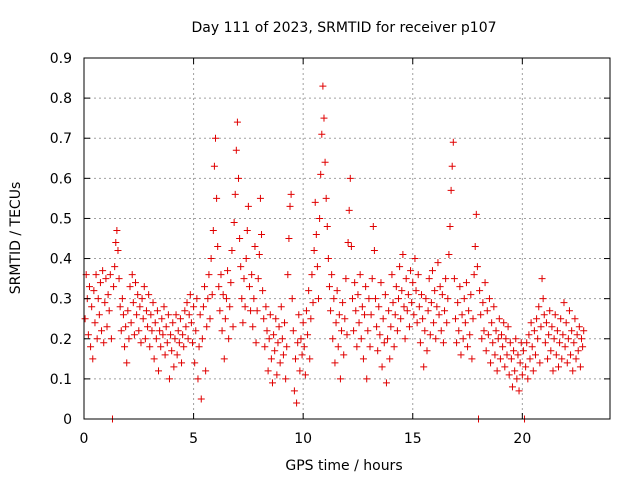 The height and width of the screenshot is (480, 640). Describe the element at coordinates (61, 99) in the screenshot. I see `y-tick-label: 0.8` at that location.